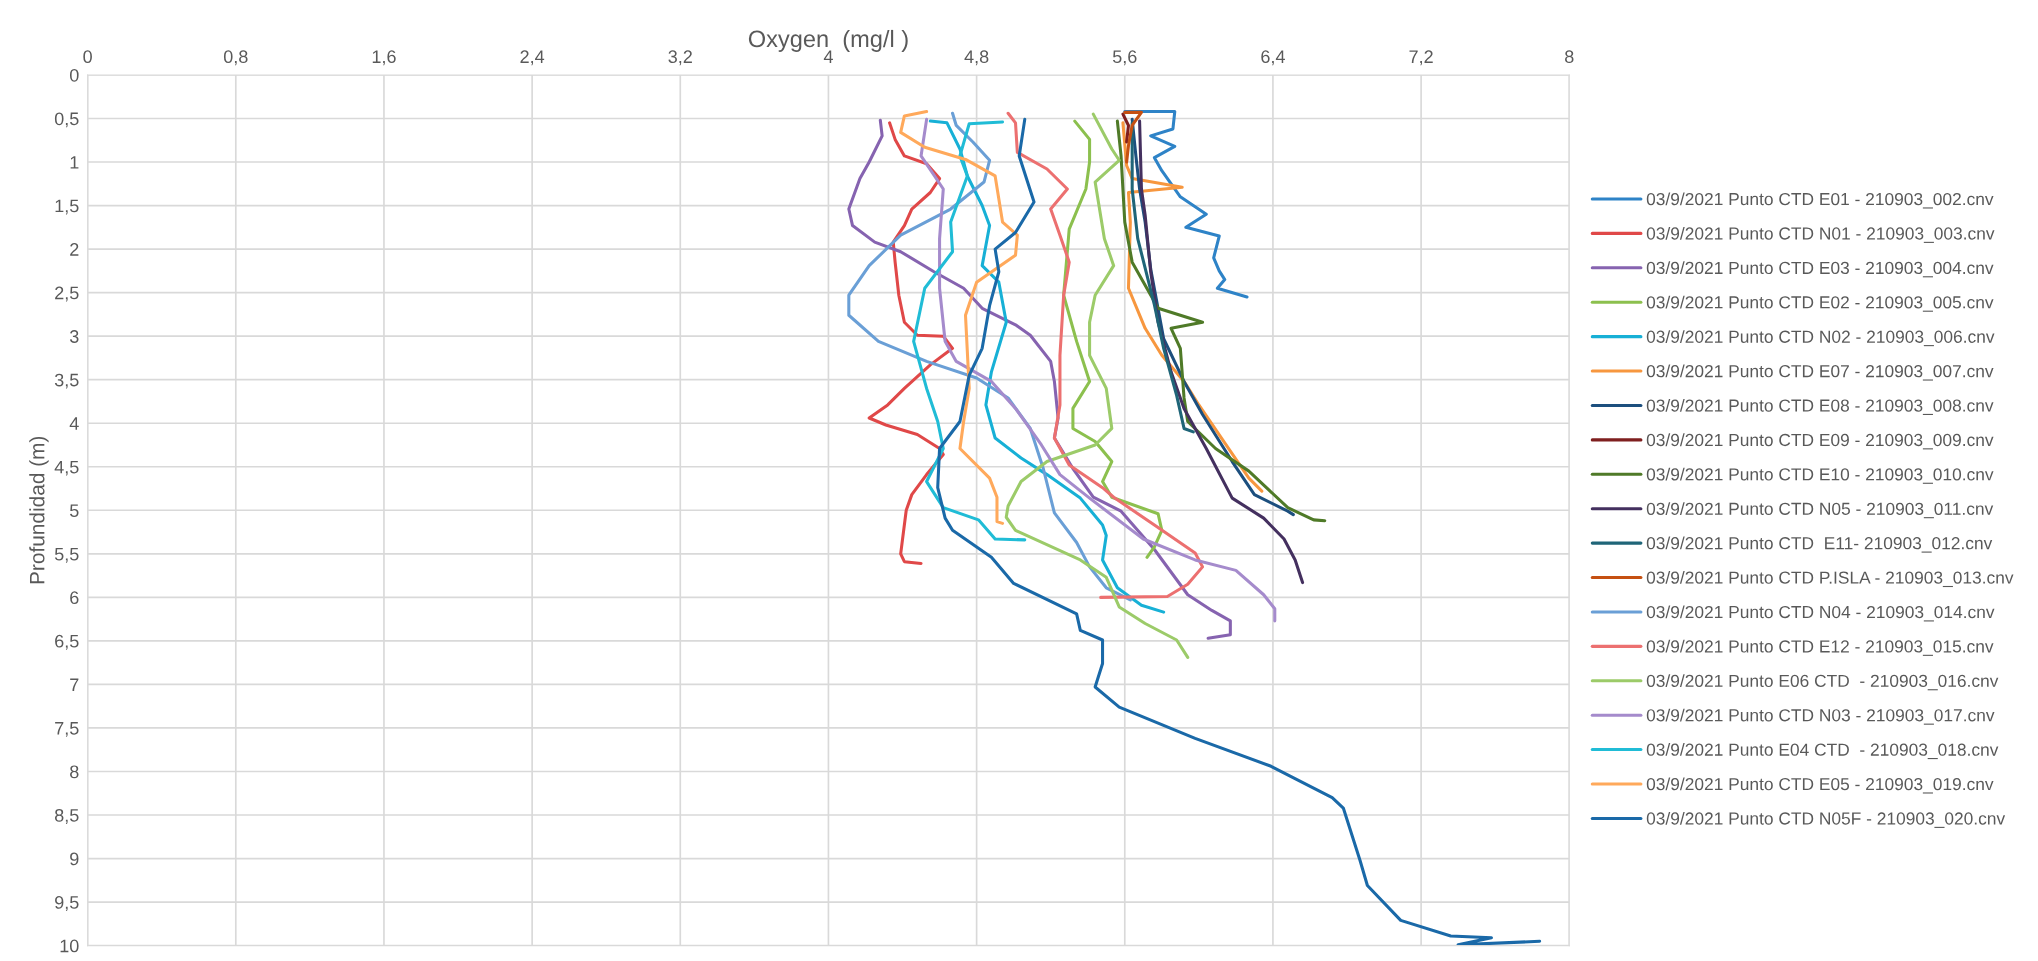  I want to click on x-tick-label: 5,6, so click(1124, 58).